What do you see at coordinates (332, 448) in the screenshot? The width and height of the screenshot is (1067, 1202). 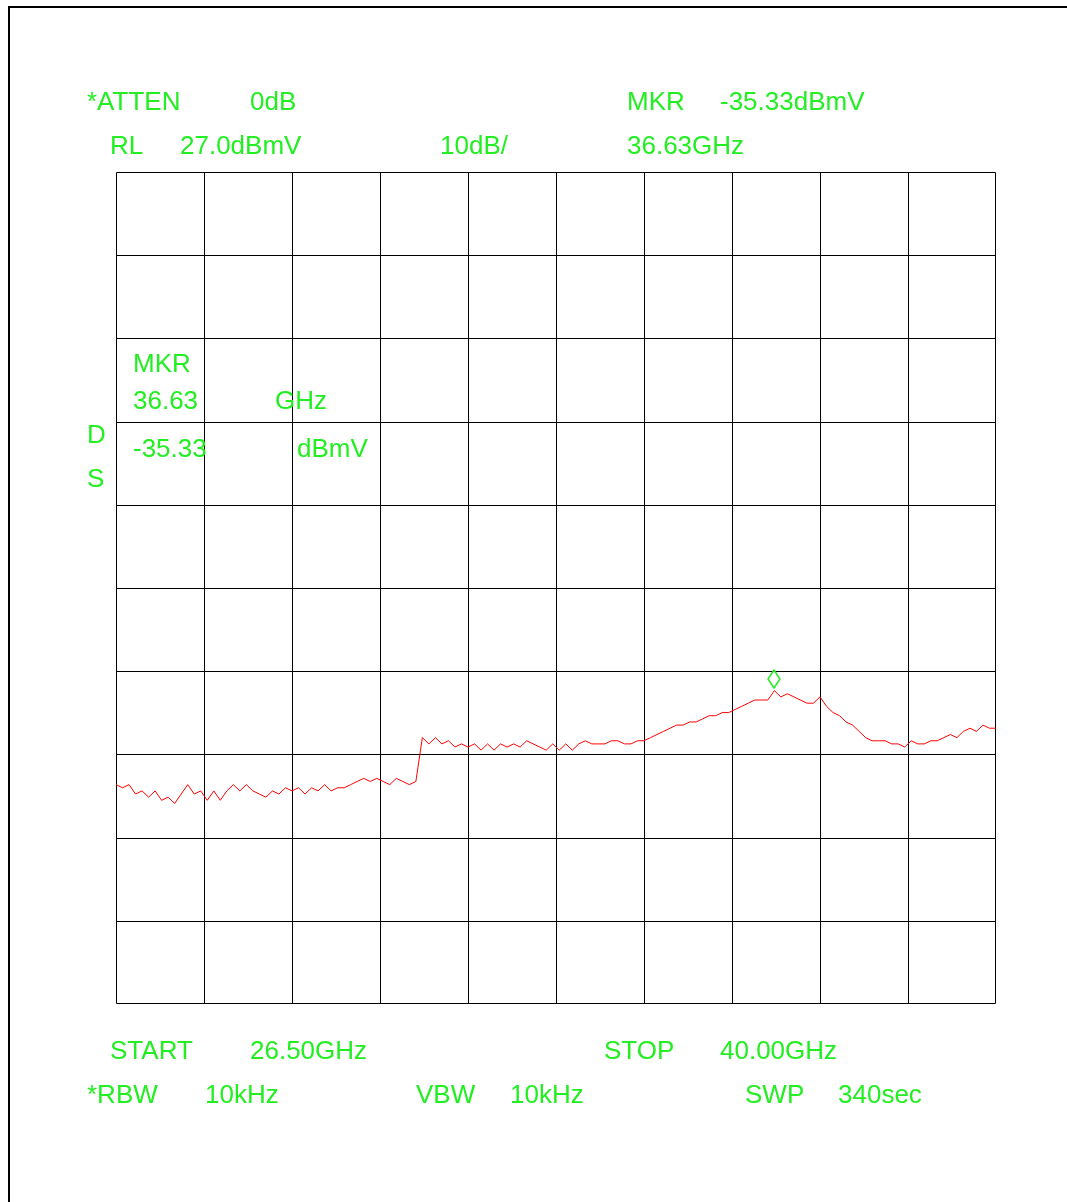 I see `text: dBmV` at bounding box center [332, 448].